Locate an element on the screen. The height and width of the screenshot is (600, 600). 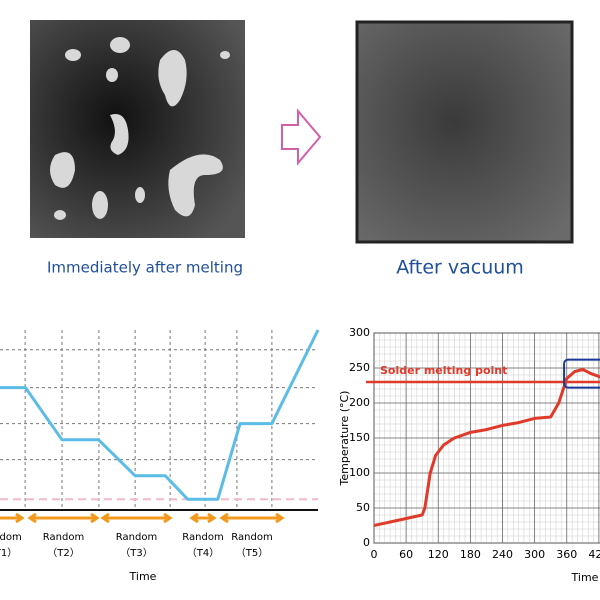
y-tick-label: 250 is located at coordinates (359, 367).